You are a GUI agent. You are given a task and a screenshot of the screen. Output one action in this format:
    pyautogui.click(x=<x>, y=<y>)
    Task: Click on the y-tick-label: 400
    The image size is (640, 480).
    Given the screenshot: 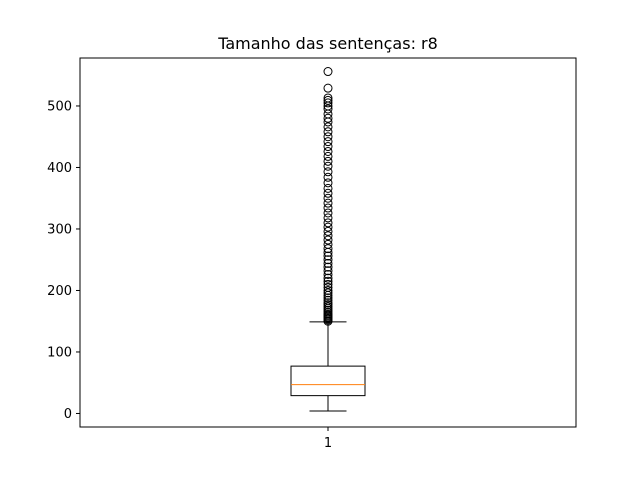 What is the action you would take?
    pyautogui.click(x=59, y=168)
    